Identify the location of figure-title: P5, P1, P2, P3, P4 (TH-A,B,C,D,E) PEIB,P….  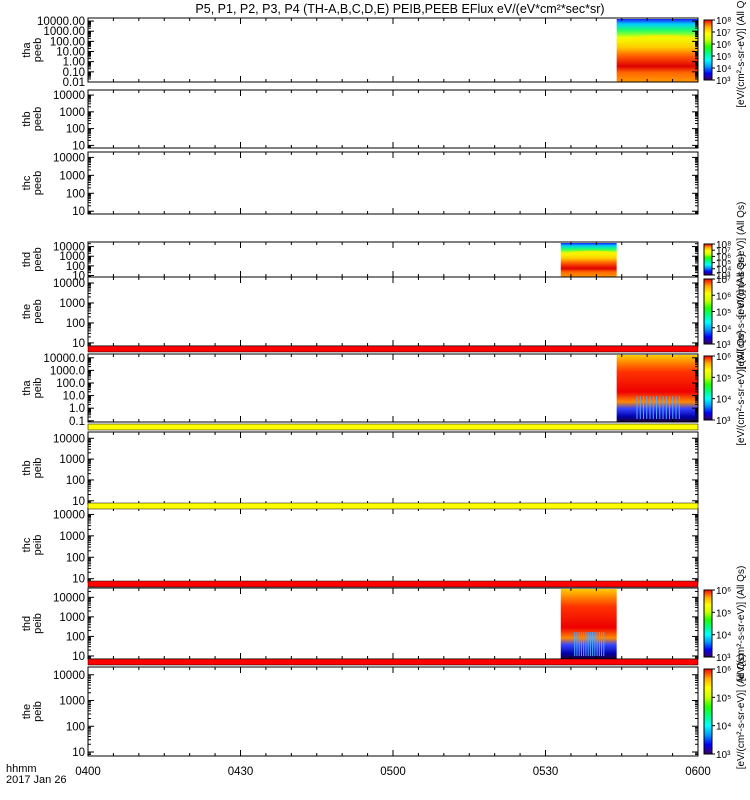
(399, 9).